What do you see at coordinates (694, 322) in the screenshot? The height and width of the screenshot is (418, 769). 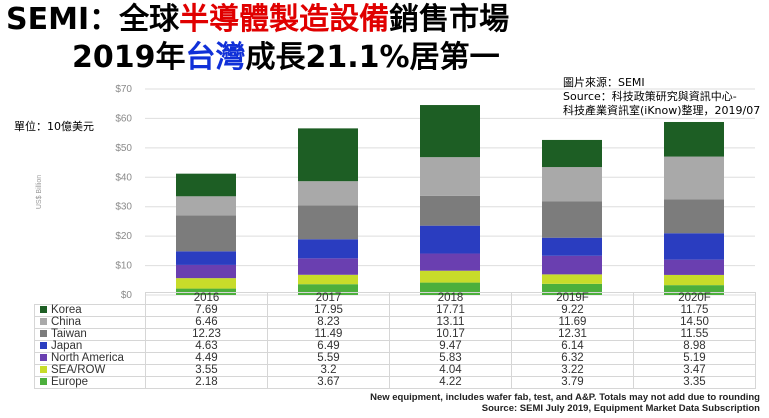 I see `data-label: 14.50` at bounding box center [694, 322].